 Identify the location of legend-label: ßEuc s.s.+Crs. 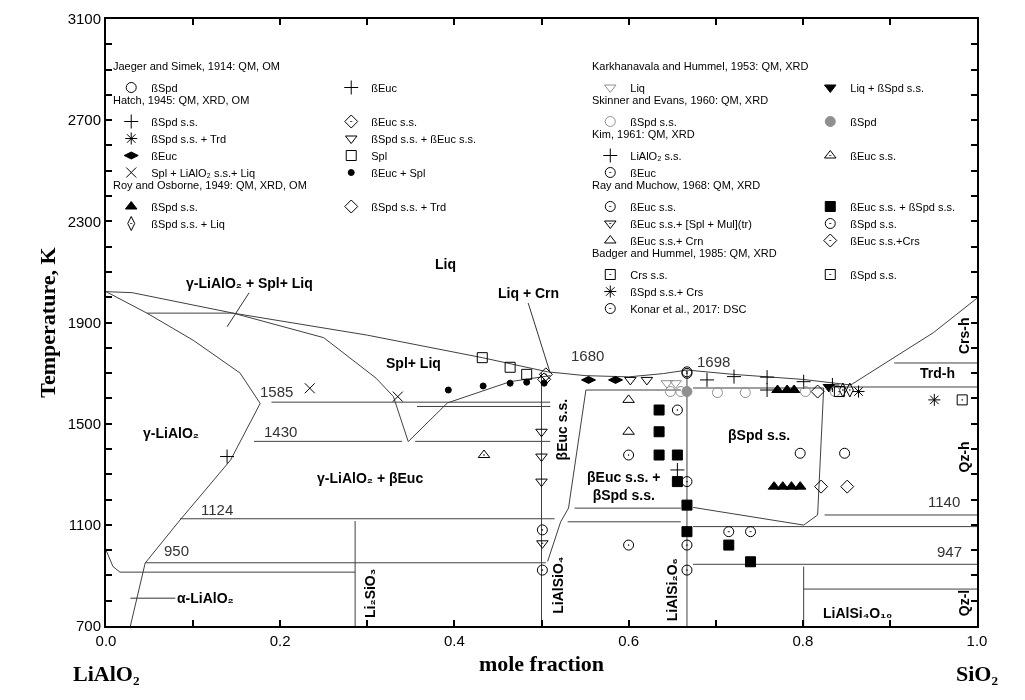
(885, 240).